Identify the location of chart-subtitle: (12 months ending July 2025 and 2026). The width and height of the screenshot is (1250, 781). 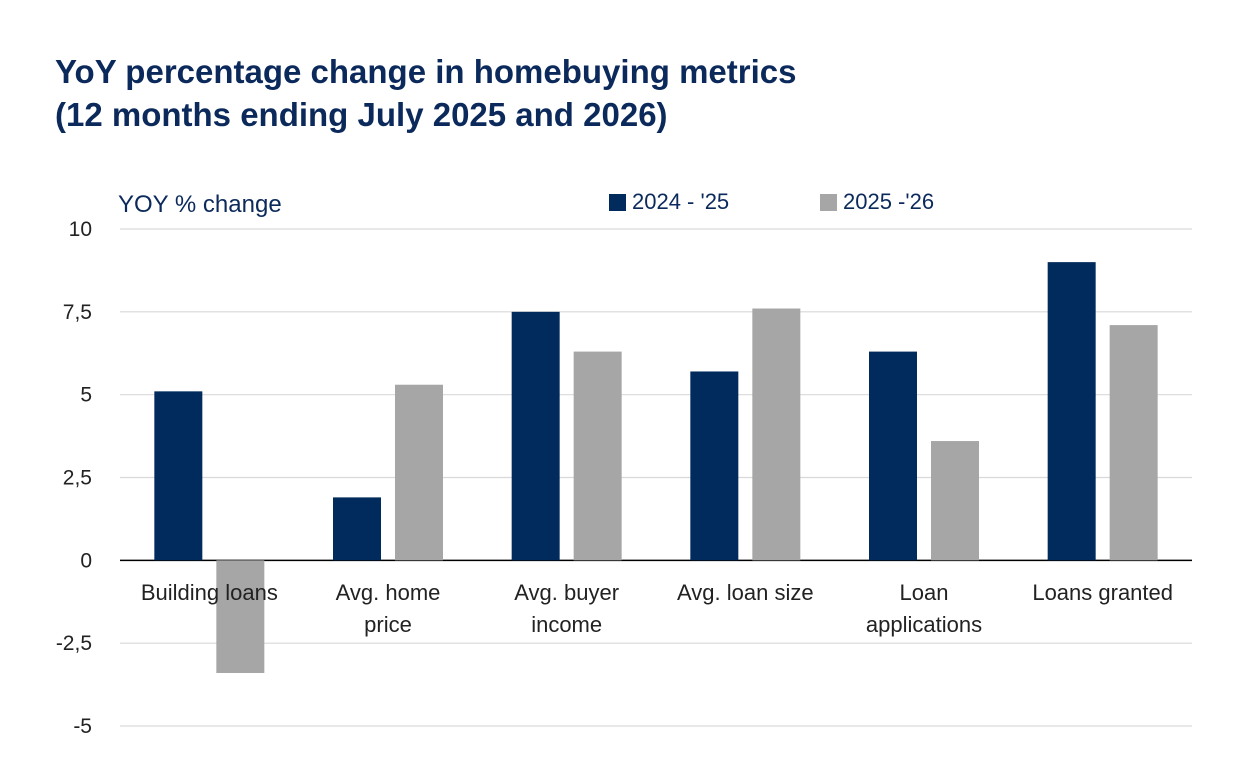
(361, 114).